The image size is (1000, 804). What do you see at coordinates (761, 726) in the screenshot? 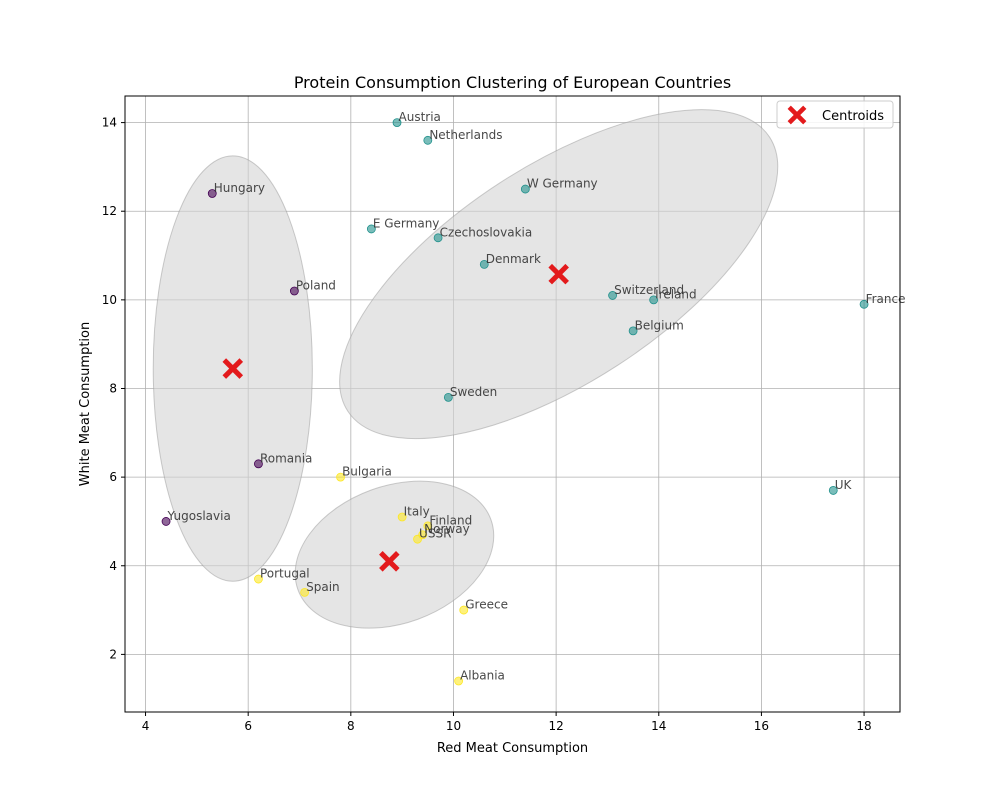
I see `x-tick-label: 16` at bounding box center [761, 726].